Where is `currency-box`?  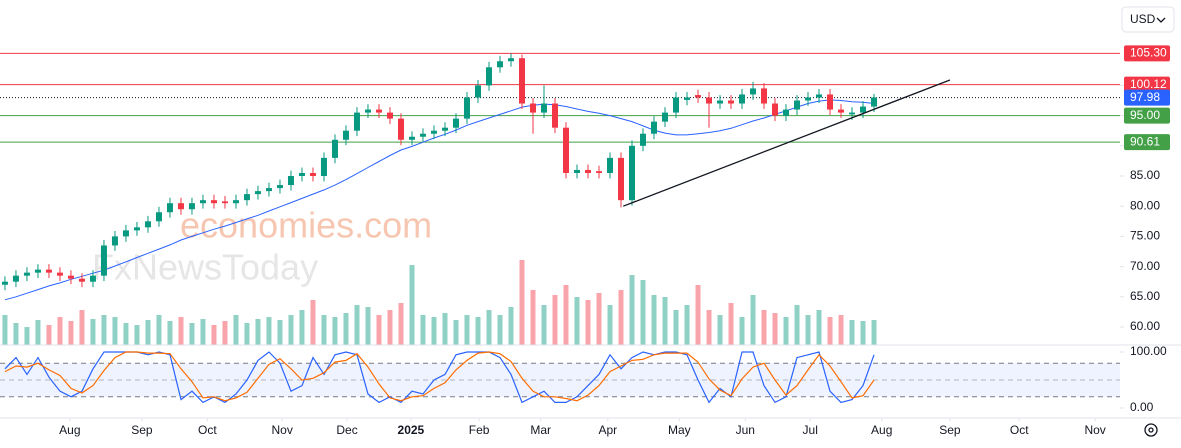
currency-box is located at coordinates (1148, 19).